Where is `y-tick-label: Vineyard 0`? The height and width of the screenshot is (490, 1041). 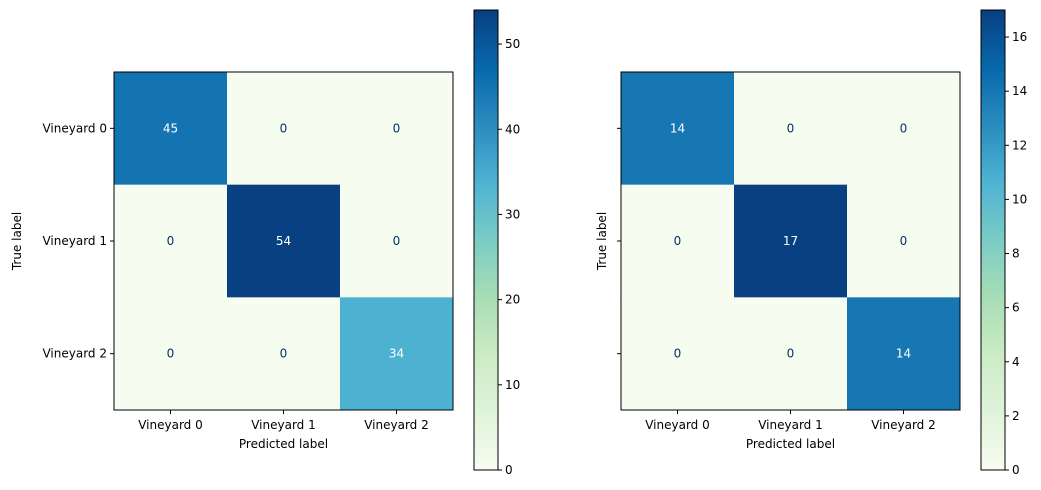 y-tick-label: Vineyard 0 is located at coordinates (74, 128).